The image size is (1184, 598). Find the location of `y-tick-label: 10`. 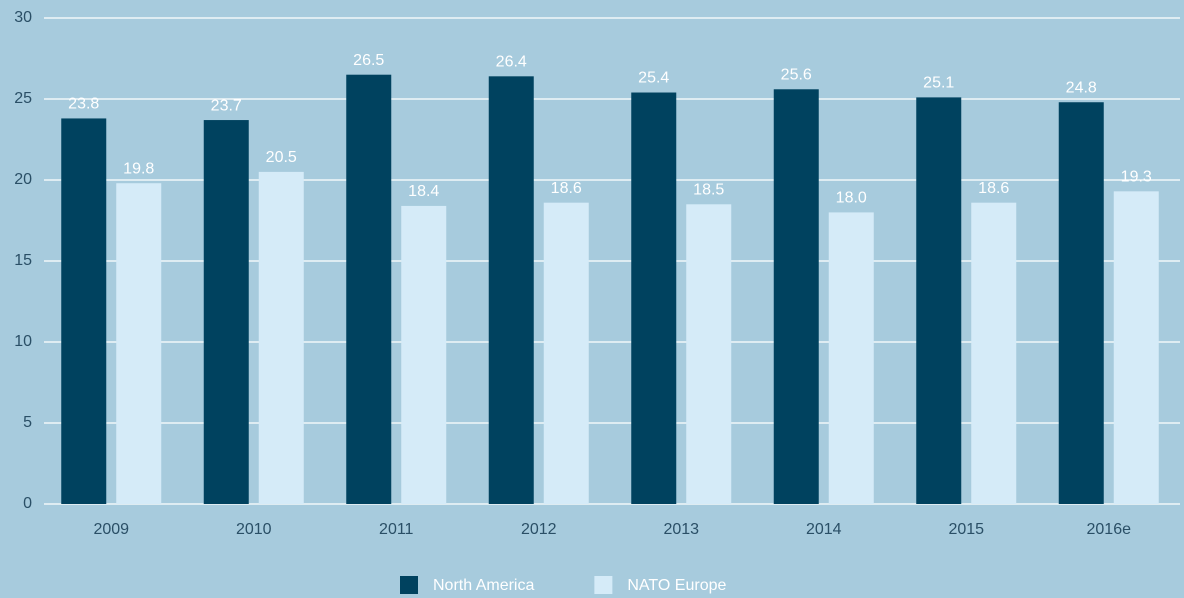

y-tick-label: 10 is located at coordinates (23, 341).